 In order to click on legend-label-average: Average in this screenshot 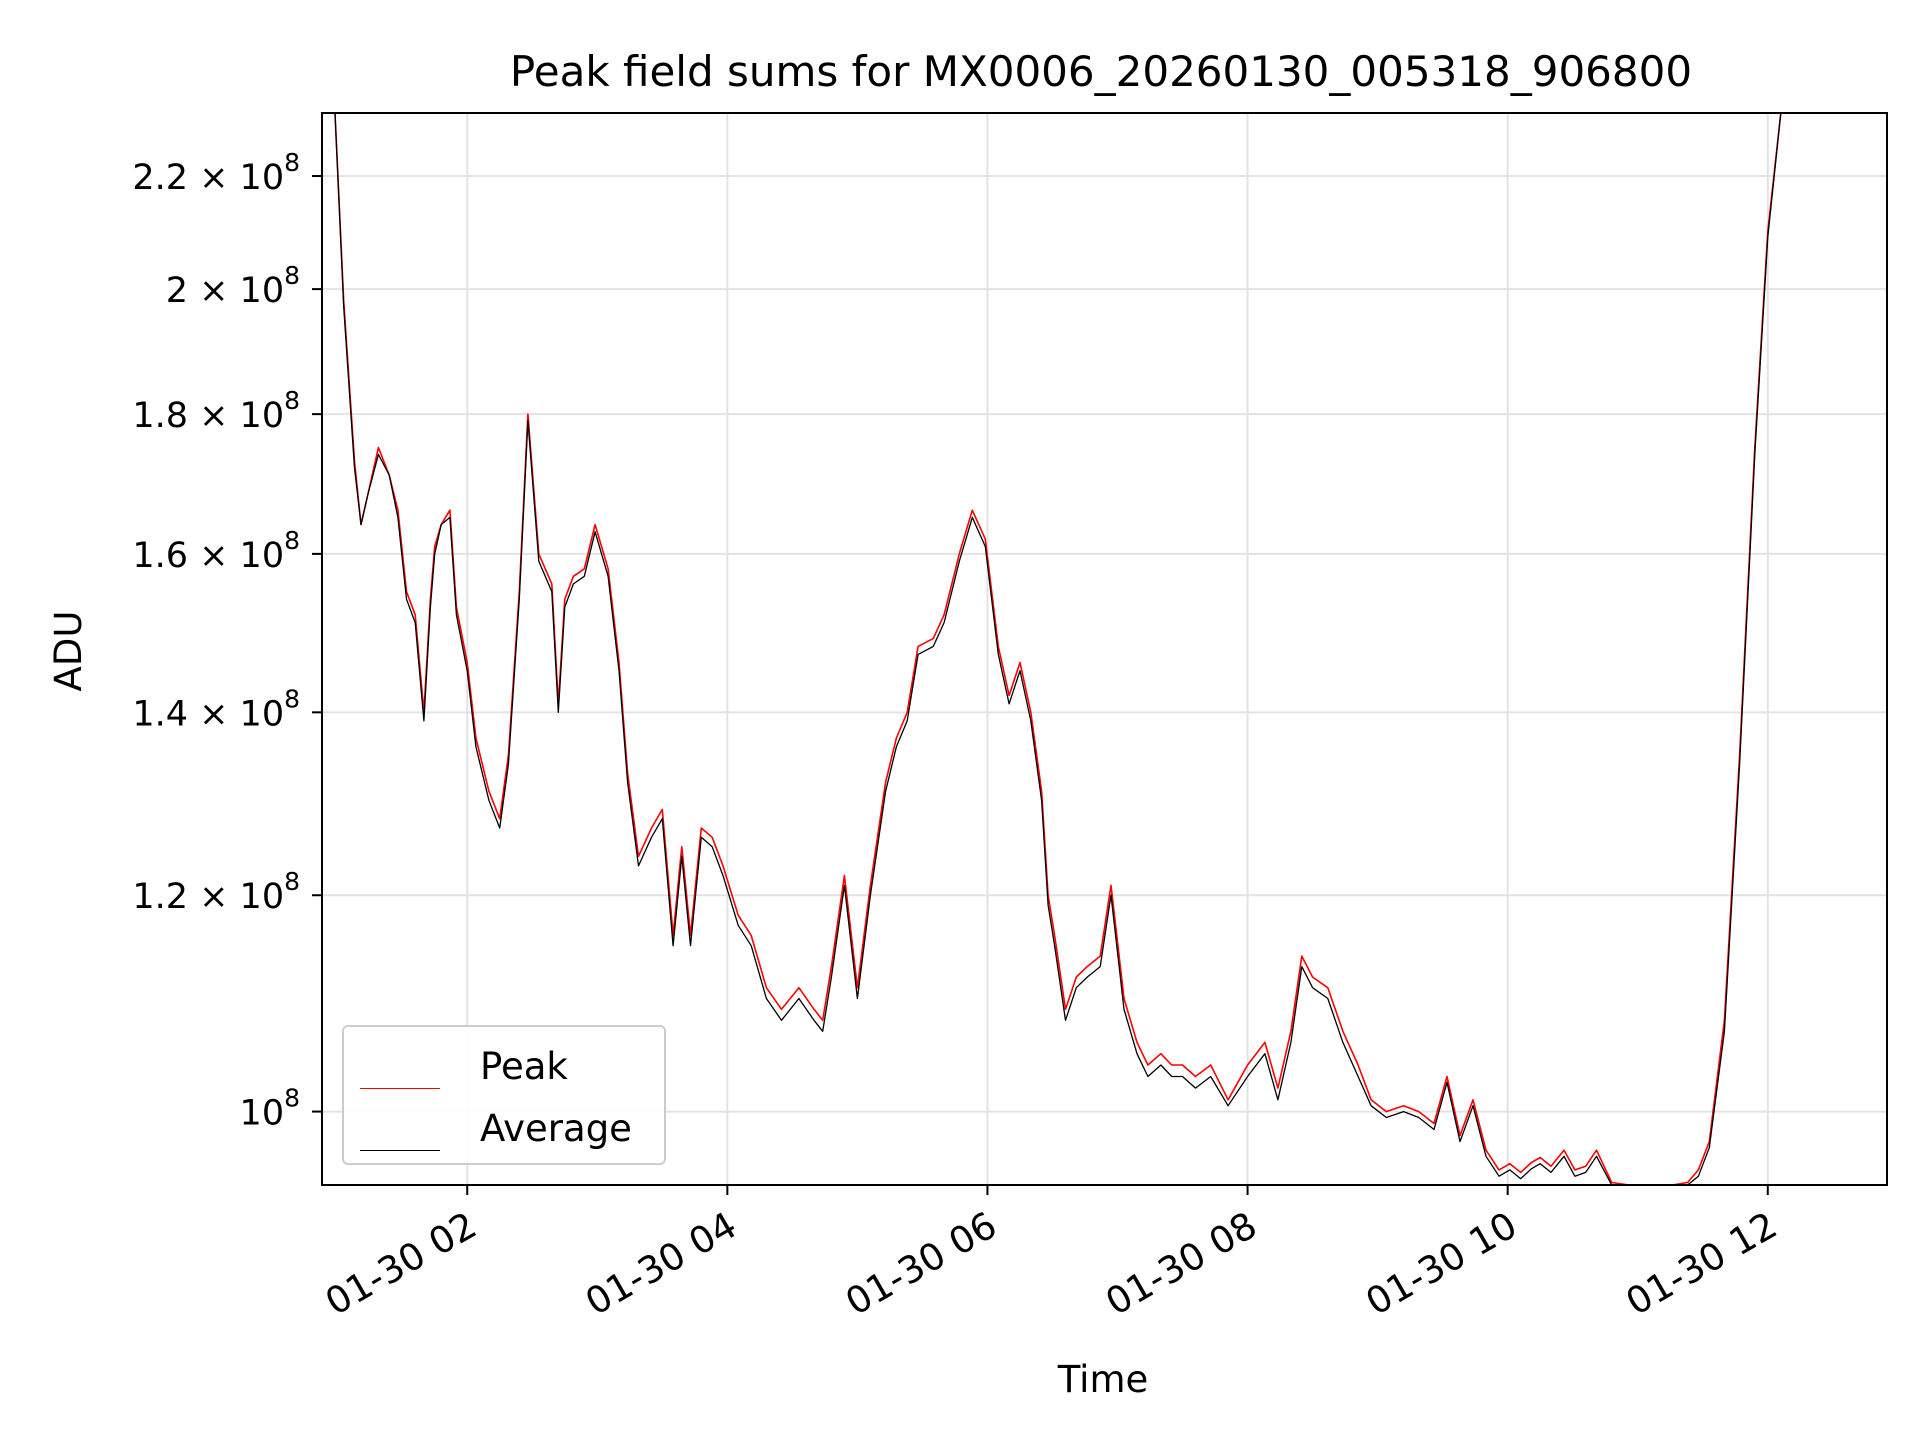, I will do `click(556, 1128)`.